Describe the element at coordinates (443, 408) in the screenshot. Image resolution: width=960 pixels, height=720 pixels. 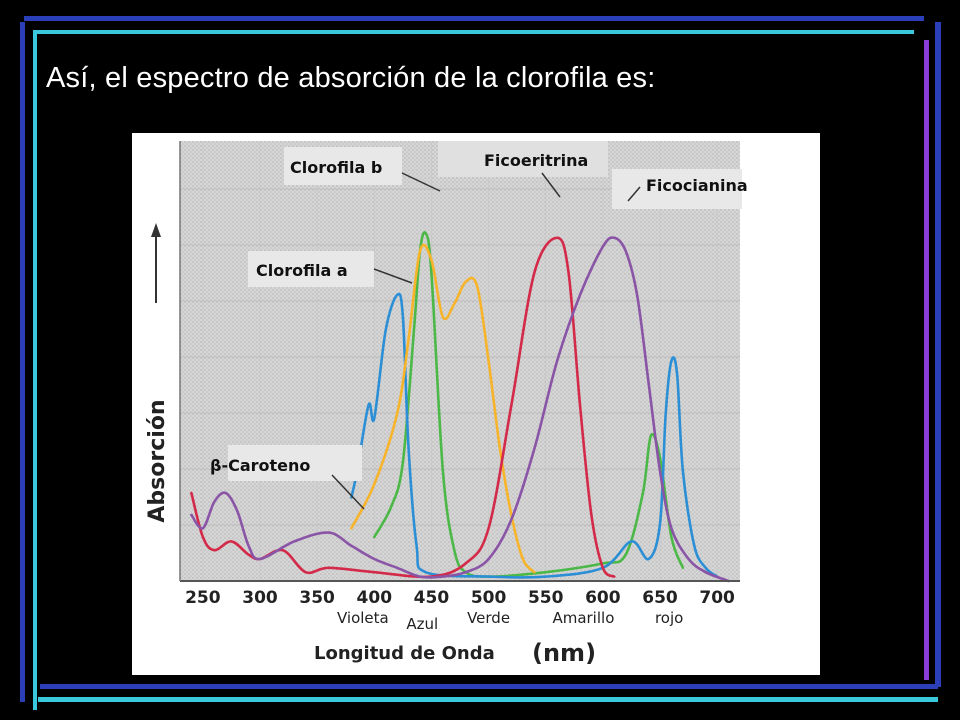
I see `series-line-caroteno` at that location.